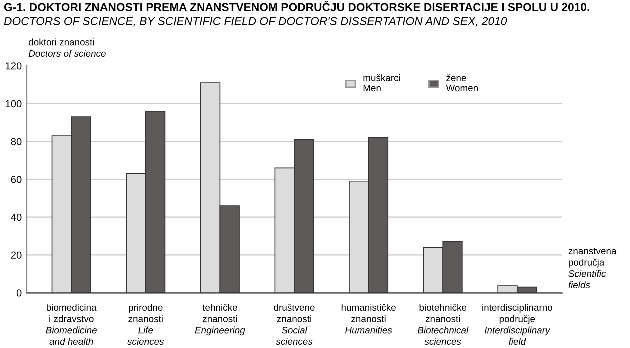 This screenshot has height=348, width=630. I want to click on y-tick-label: 100, so click(14, 104).